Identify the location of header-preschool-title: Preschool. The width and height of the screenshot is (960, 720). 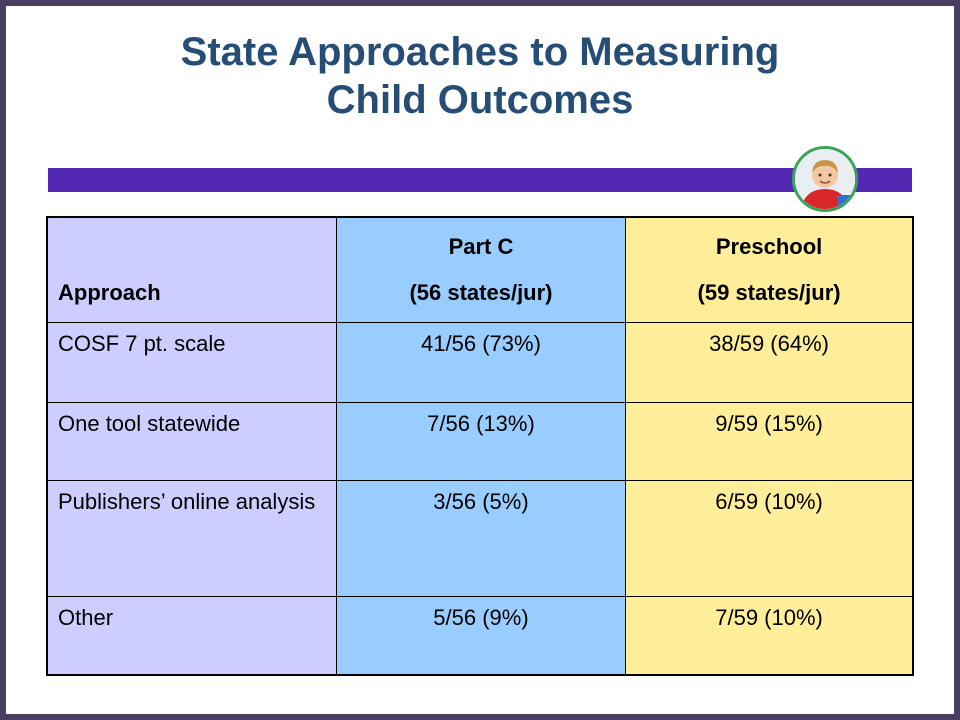
(769, 246).